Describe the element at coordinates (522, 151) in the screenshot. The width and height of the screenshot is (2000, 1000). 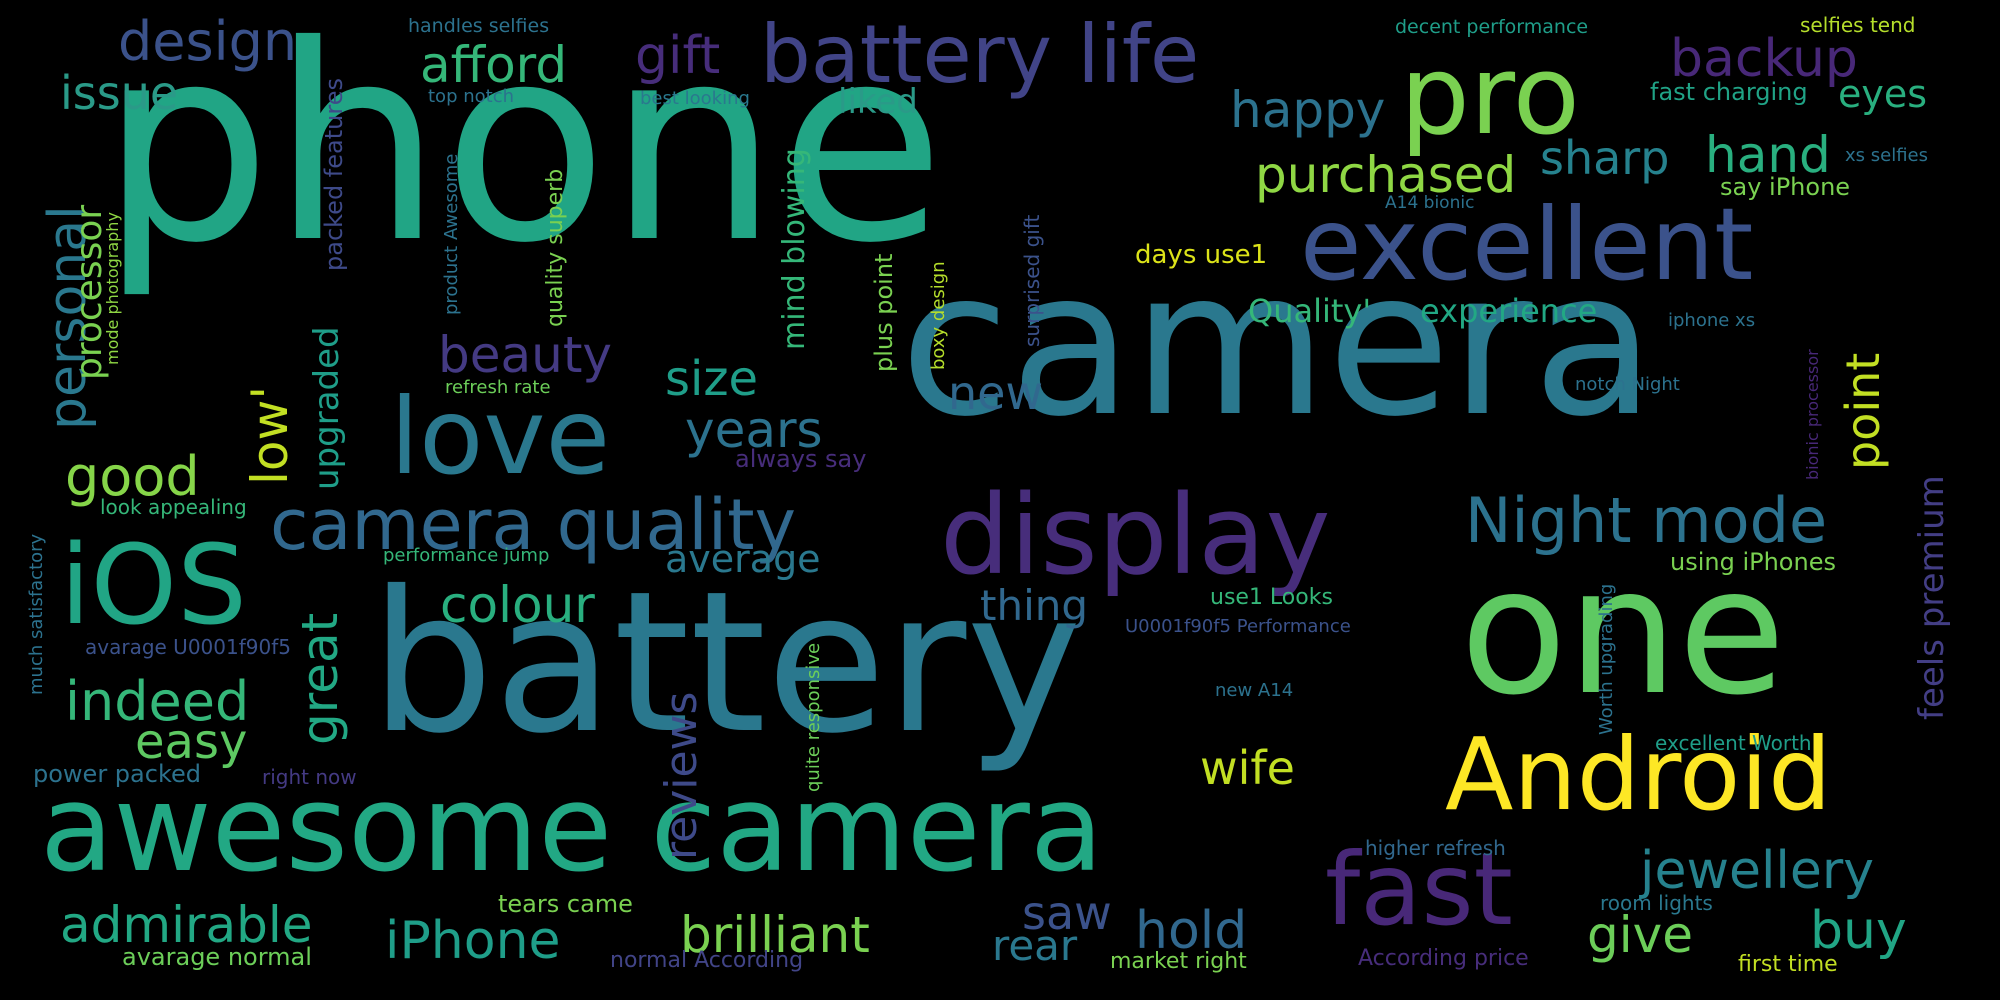
I see `word-phone: phone` at that location.